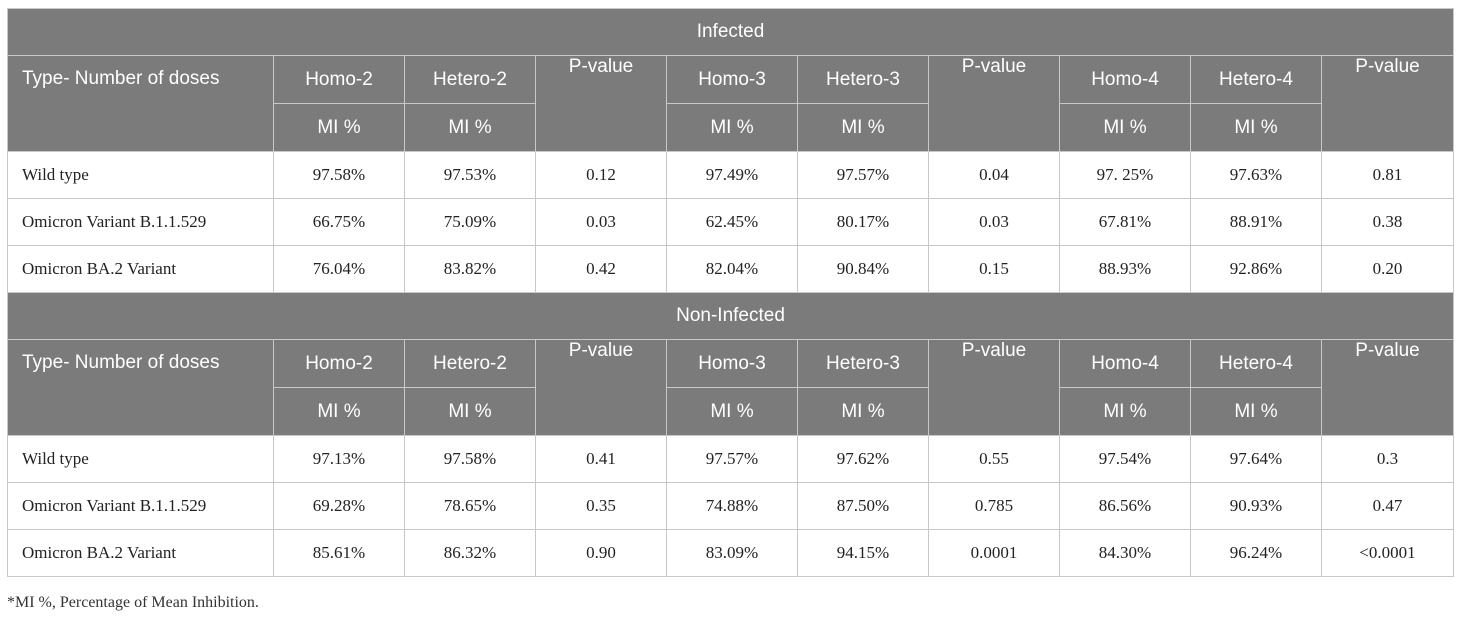 The width and height of the screenshot is (1460, 624). Describe the element at coordinates (601, 553) in the screenshot. I see `table-cell: 0.90` at that location.